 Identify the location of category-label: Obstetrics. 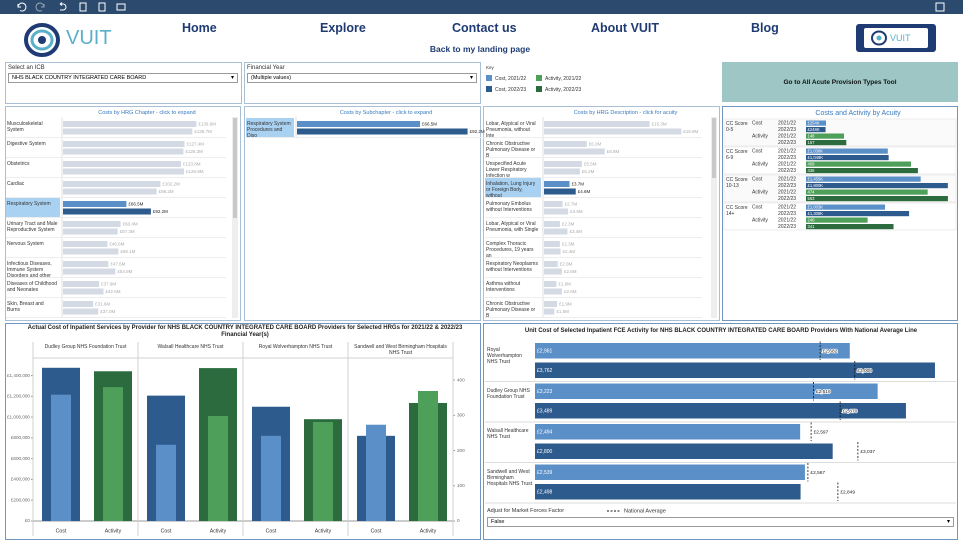
(18, 164).